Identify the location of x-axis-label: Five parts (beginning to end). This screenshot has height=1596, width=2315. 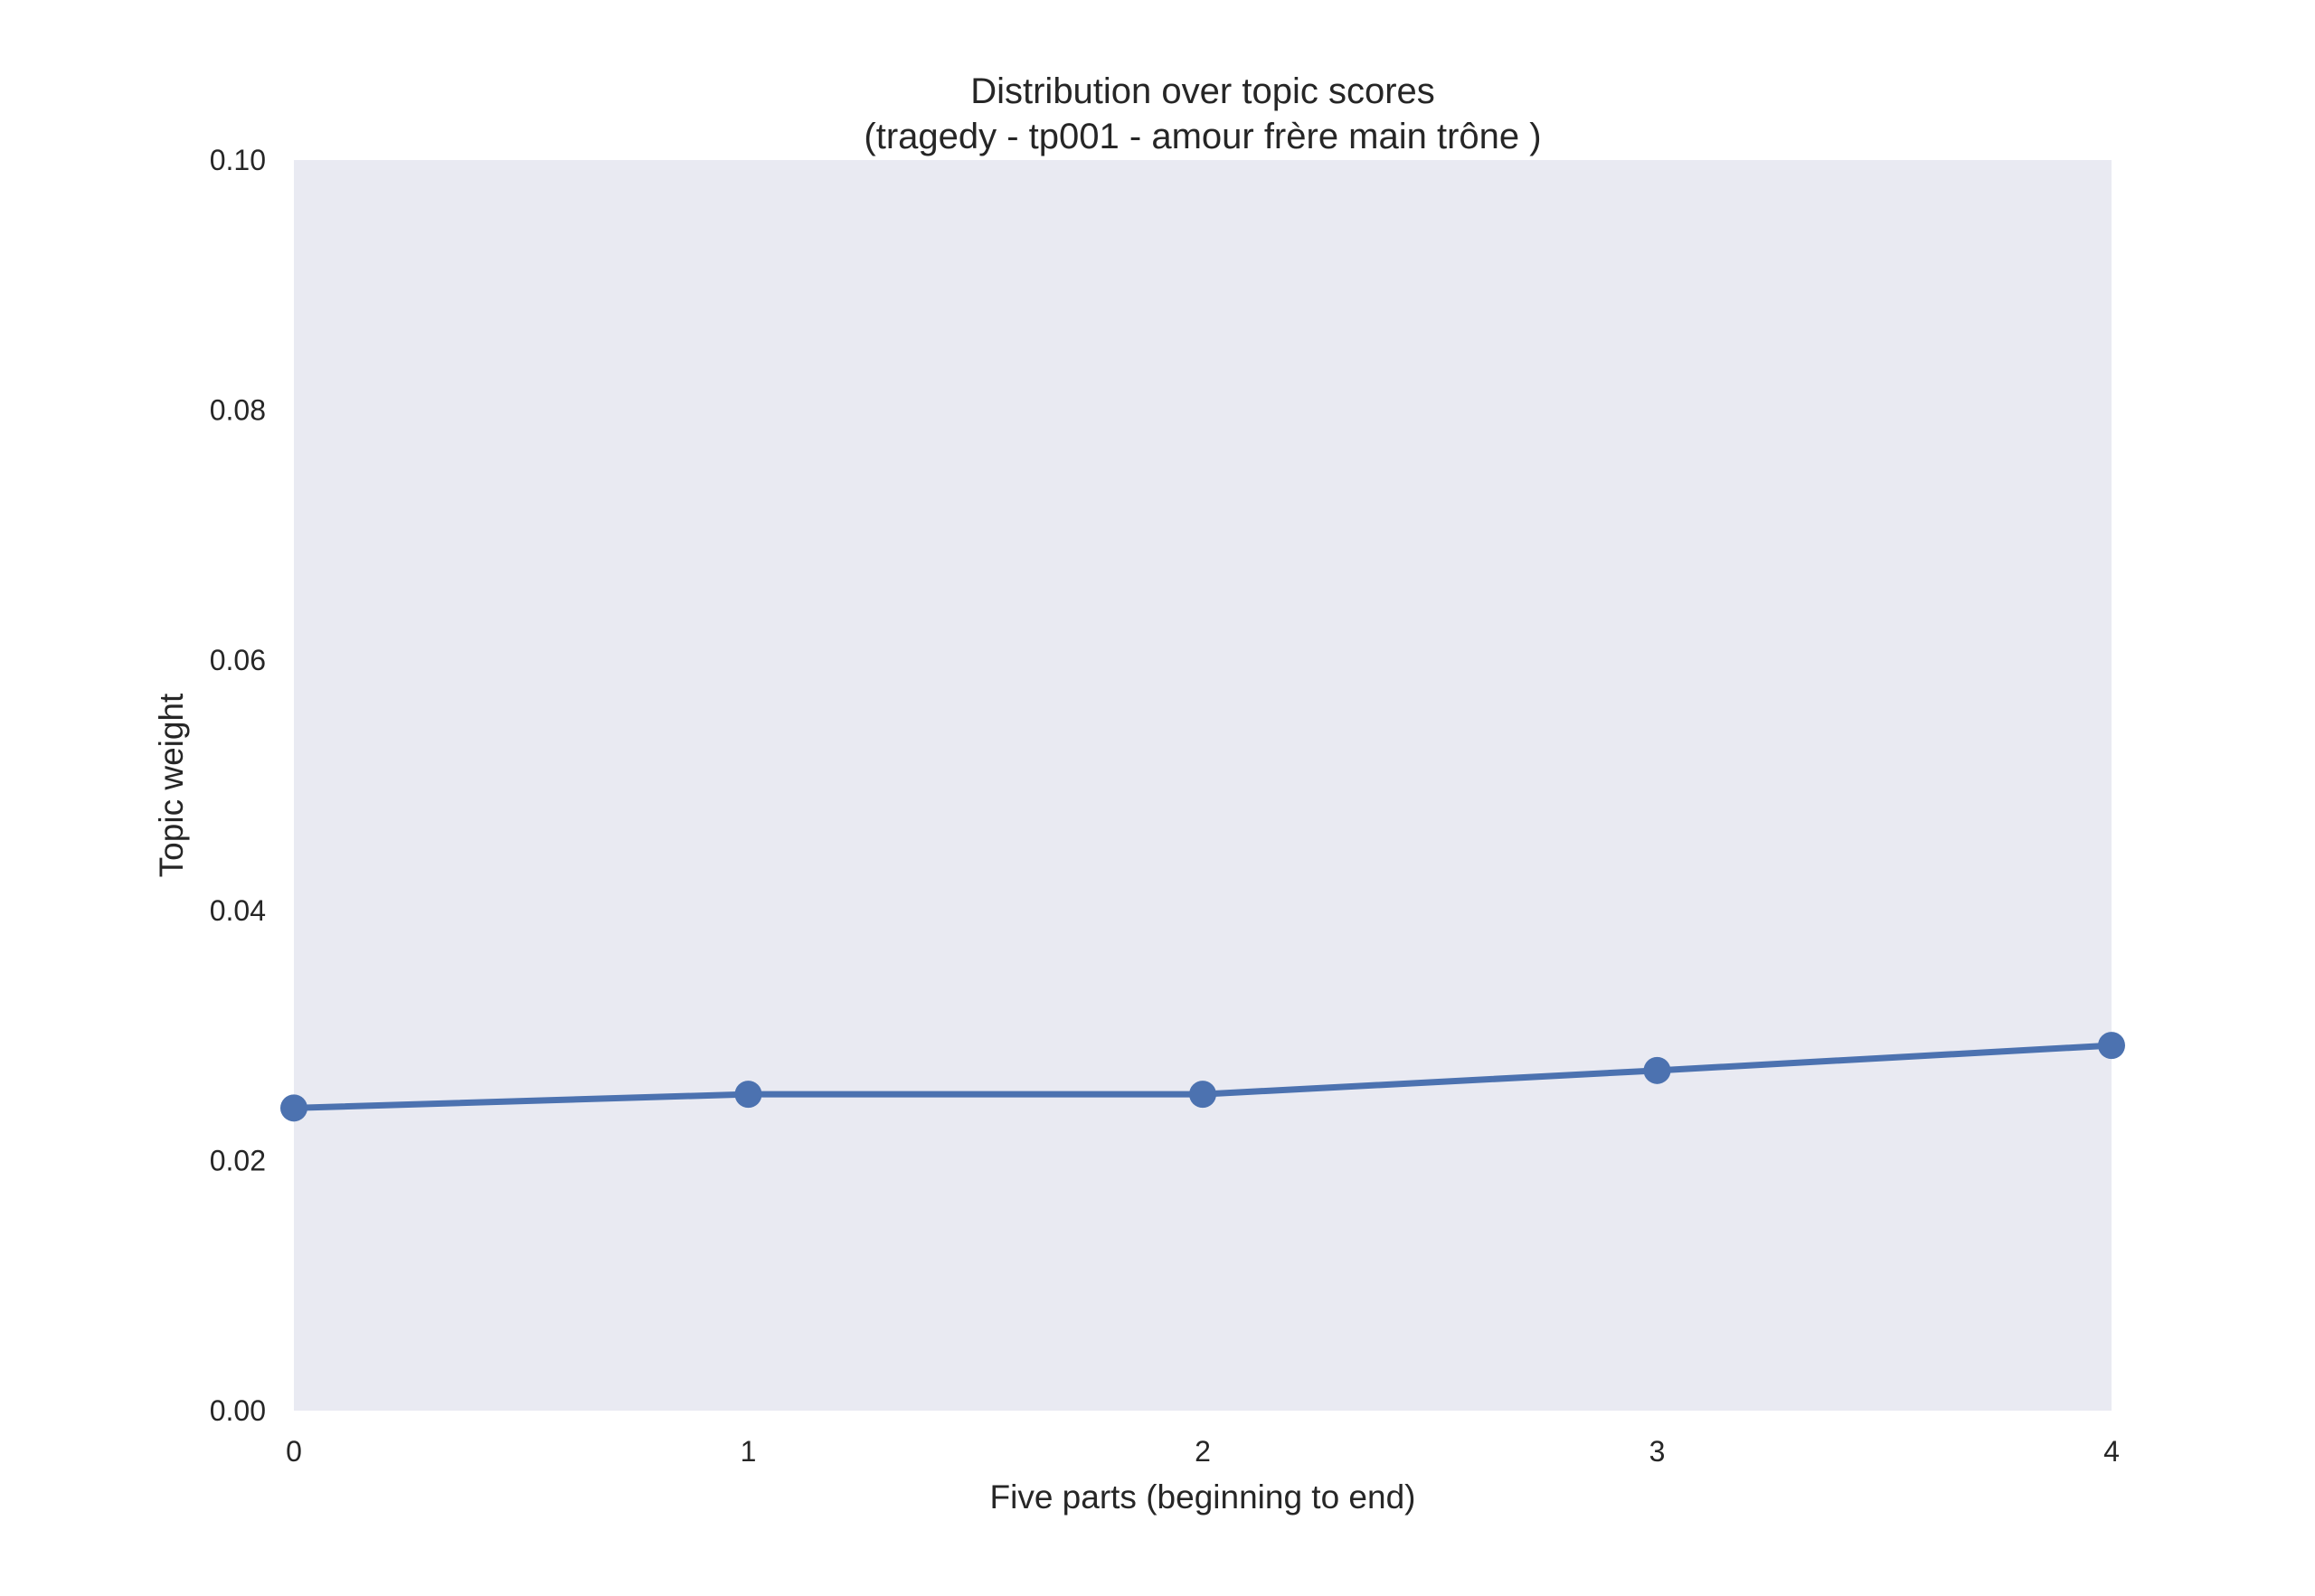
(1203, 1497).